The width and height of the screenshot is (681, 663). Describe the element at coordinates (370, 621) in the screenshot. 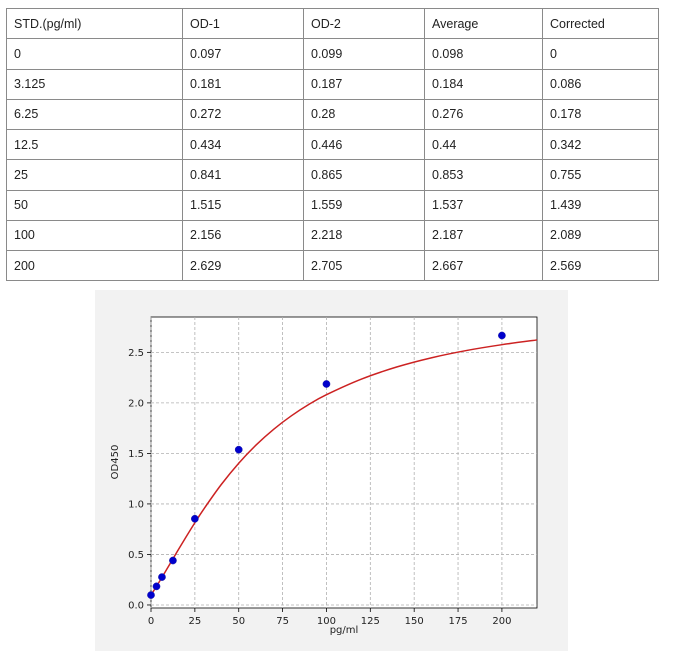

I see `x-tick-label: 125` at that location.